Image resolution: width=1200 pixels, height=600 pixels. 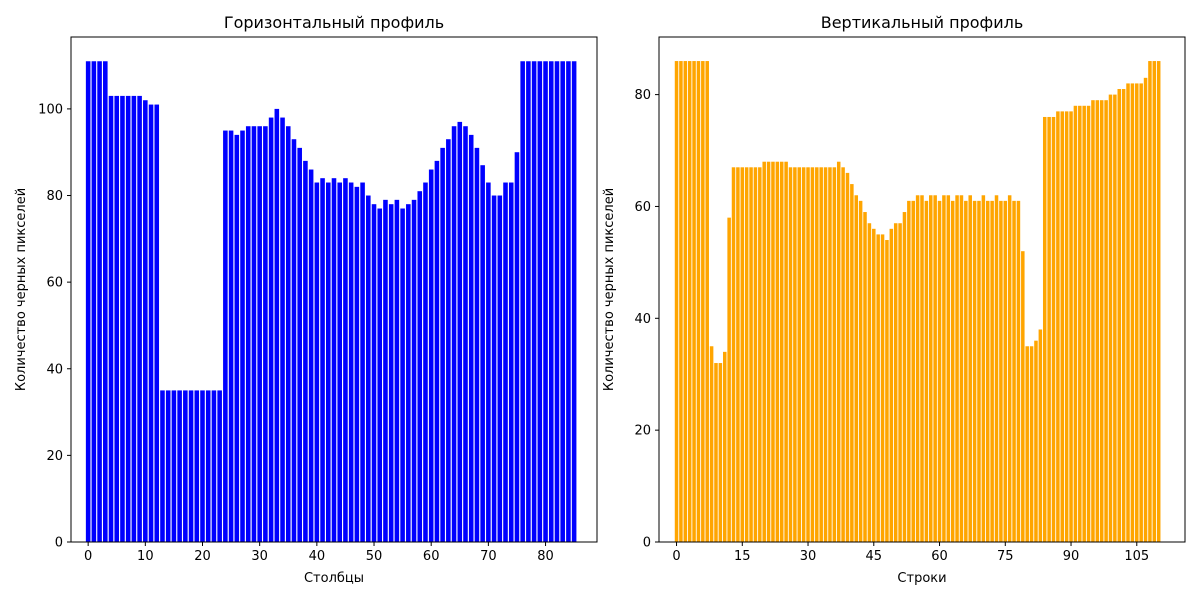 I want to click on horizontal-profile-x-tick-label: 70, so click(x=488, y=556).